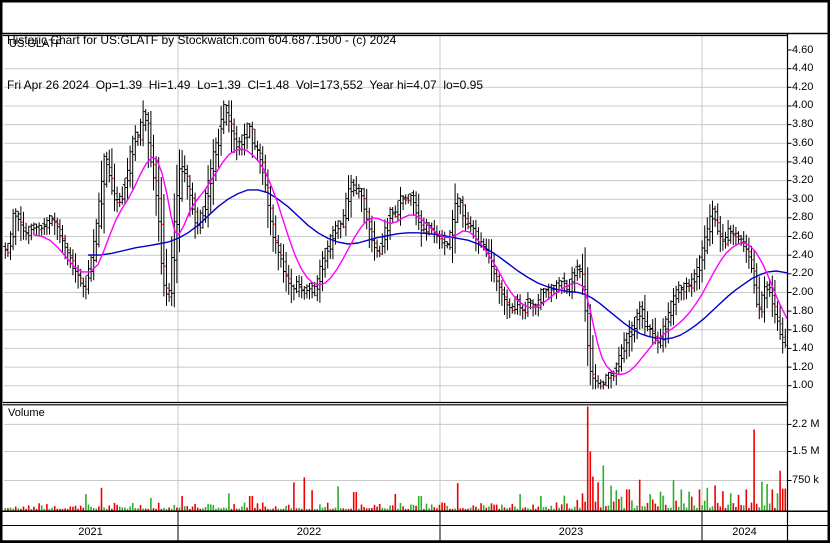 This screenshot has height=543, width=830. What do you see at coordinates (806, 423) in the screenshot?
I see `volume-tick-label: 2.2 M` at bounding box center [806, 423].